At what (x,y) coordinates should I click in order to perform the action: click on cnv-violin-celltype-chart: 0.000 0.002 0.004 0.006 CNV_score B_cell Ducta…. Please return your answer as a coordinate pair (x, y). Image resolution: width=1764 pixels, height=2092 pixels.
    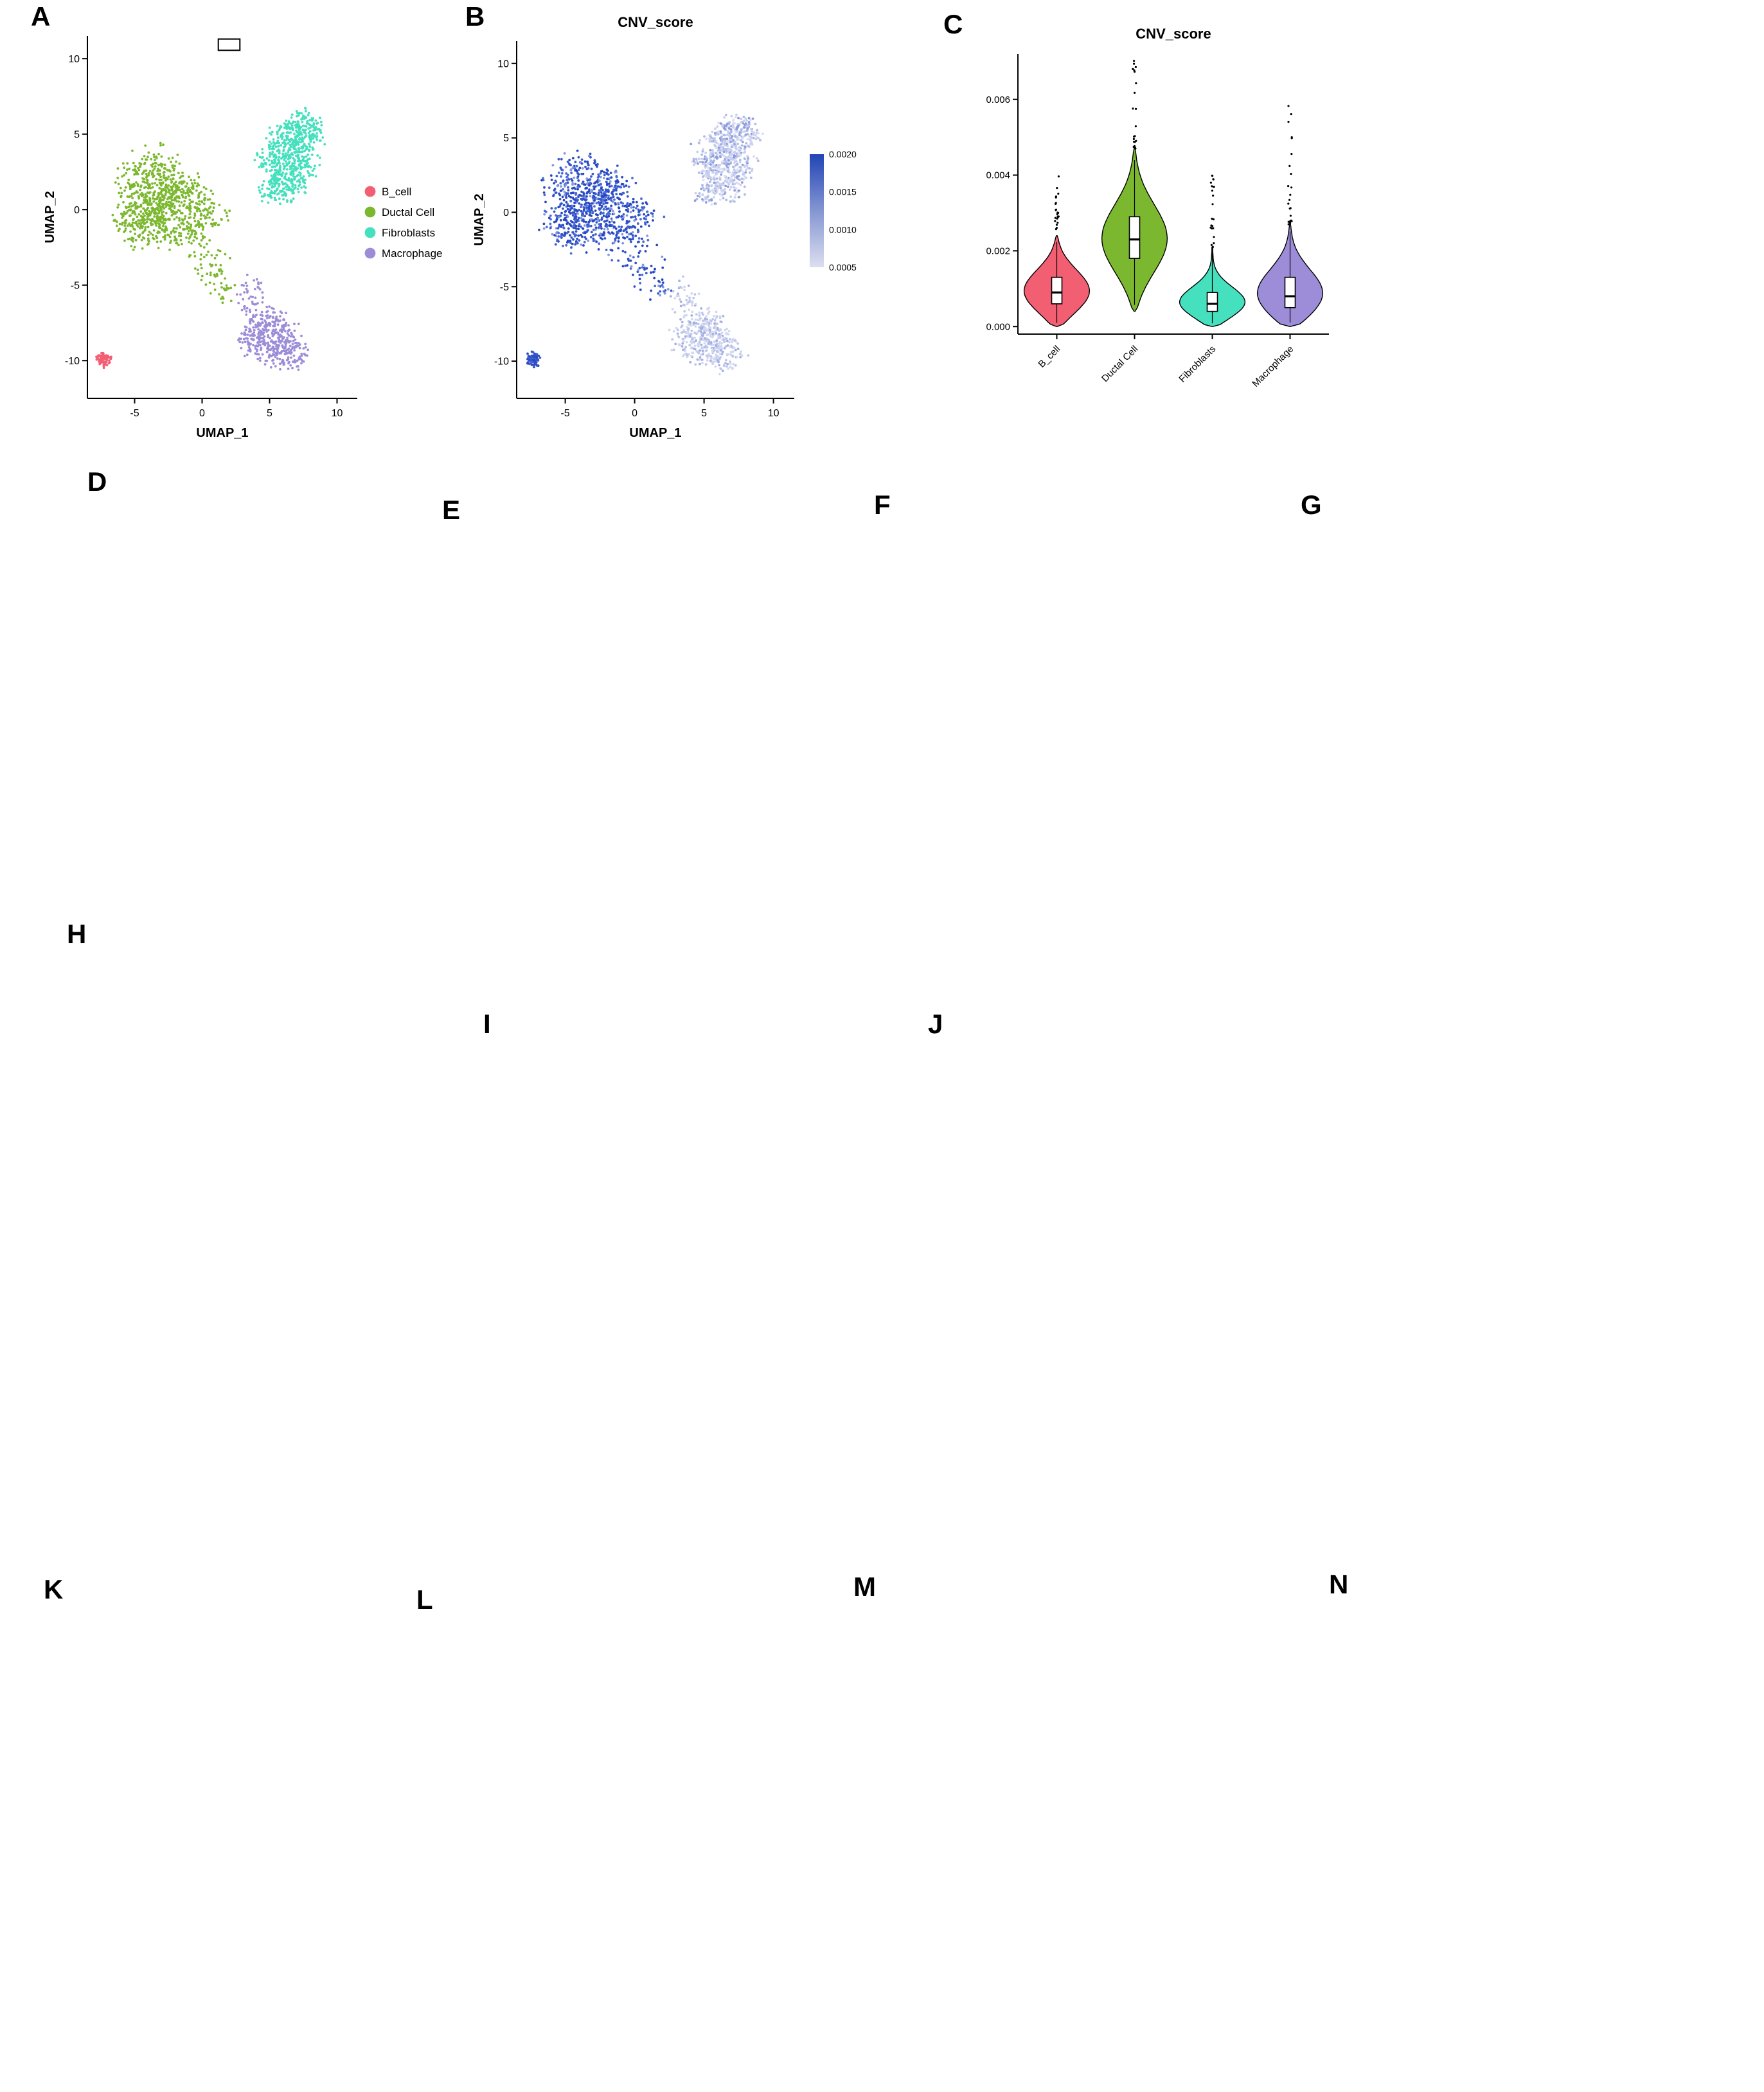
    Looking at the image, I should click on (1157, 207).